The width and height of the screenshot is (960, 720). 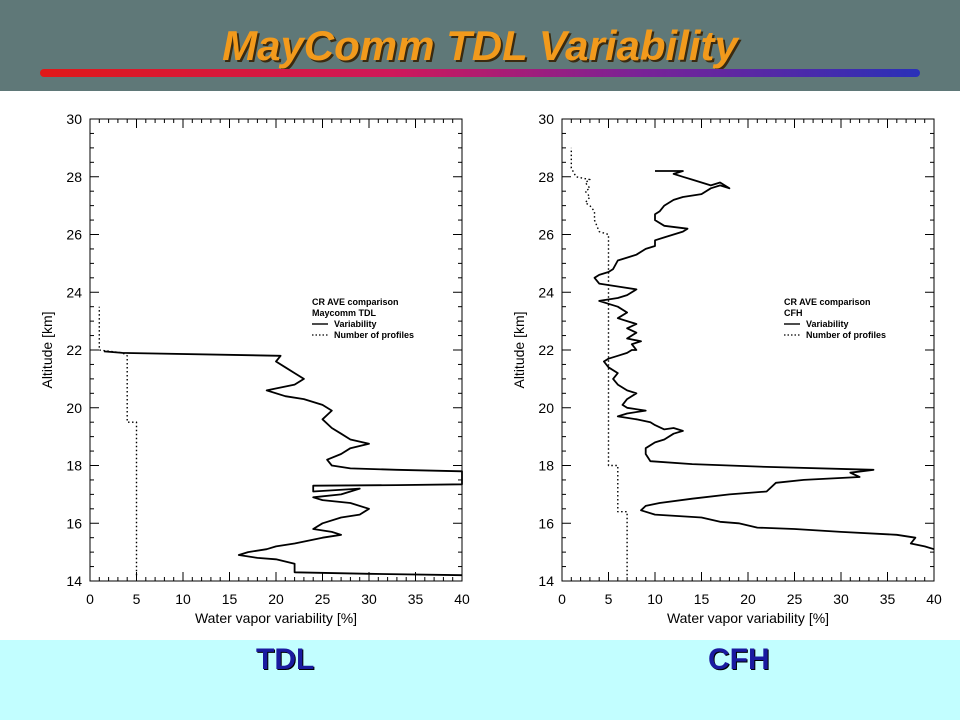 What do you see at coordinates (285, 659) in the screenshot?
I see `panel-label-tdl: TDL` at bounding box center [285, 659].